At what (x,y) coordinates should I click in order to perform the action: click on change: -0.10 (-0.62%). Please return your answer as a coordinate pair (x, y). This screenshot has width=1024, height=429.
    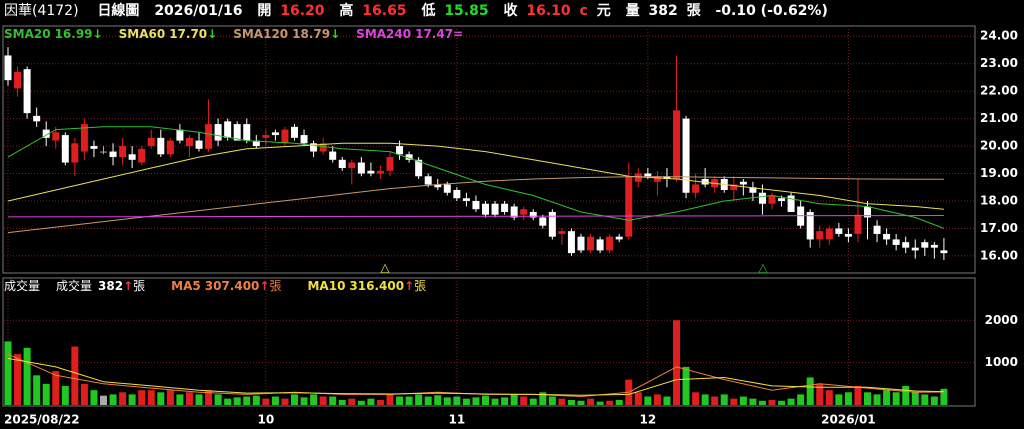
    Looking at the image, I should click on (771, 11).